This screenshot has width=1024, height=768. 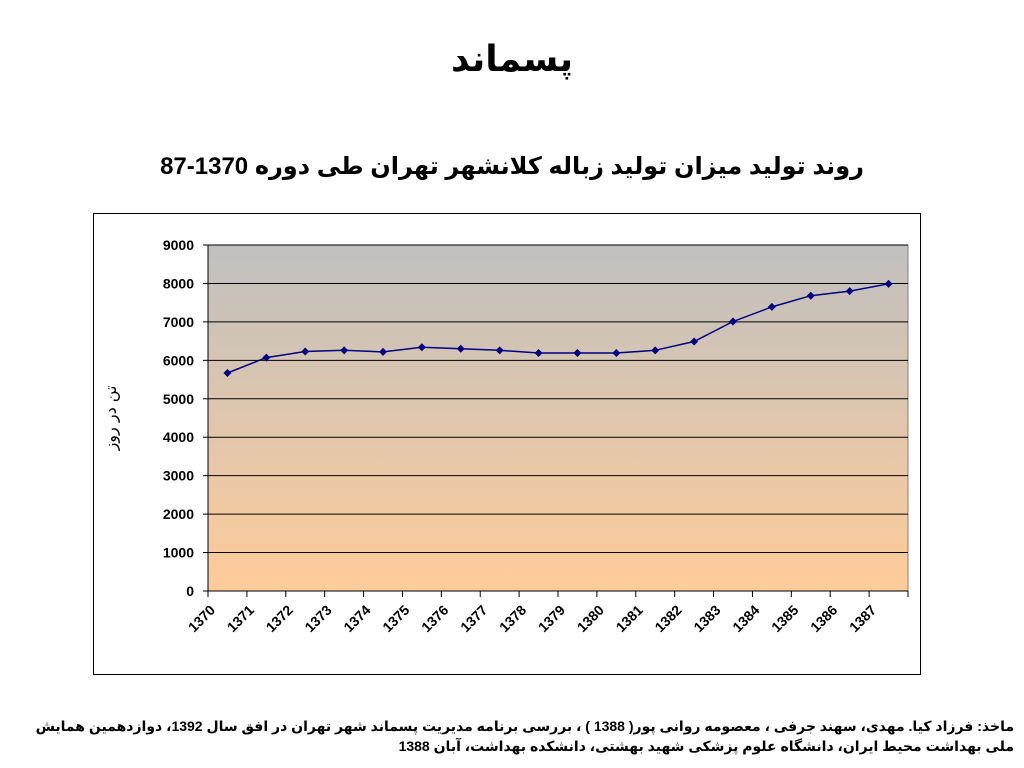 I want to click on x-tick-label: 1373, so click(x=317, y=618).